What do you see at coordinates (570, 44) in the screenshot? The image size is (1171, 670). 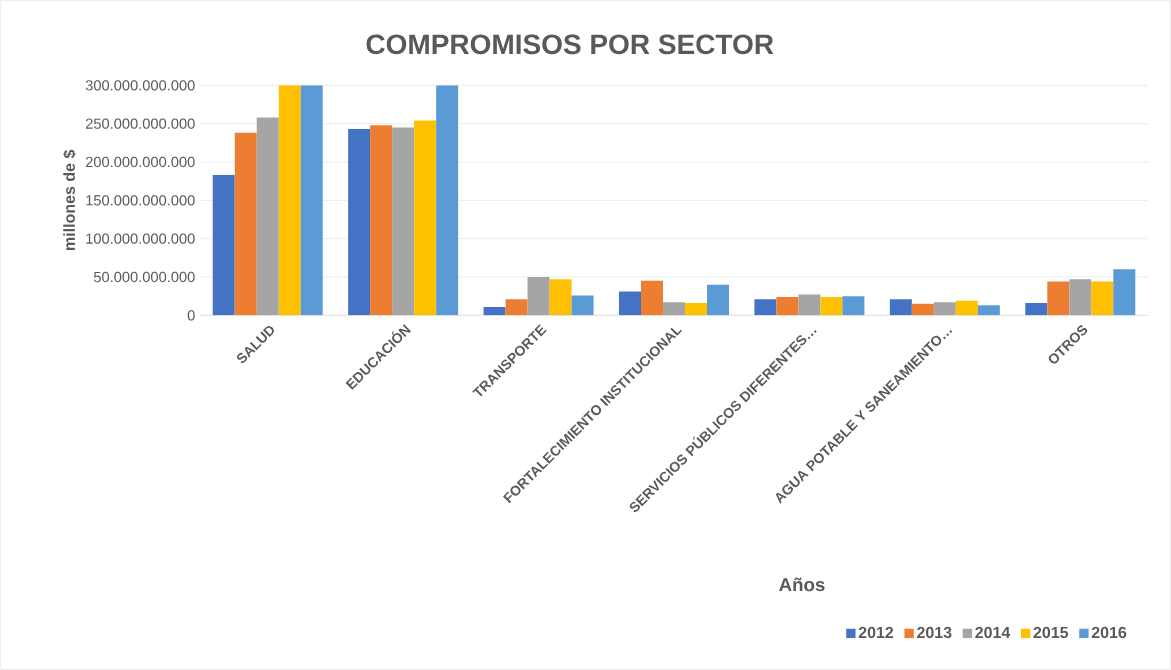 I see `chart-title: COMPROMISOS POR SECTOR` at bounding box center [570, 44].